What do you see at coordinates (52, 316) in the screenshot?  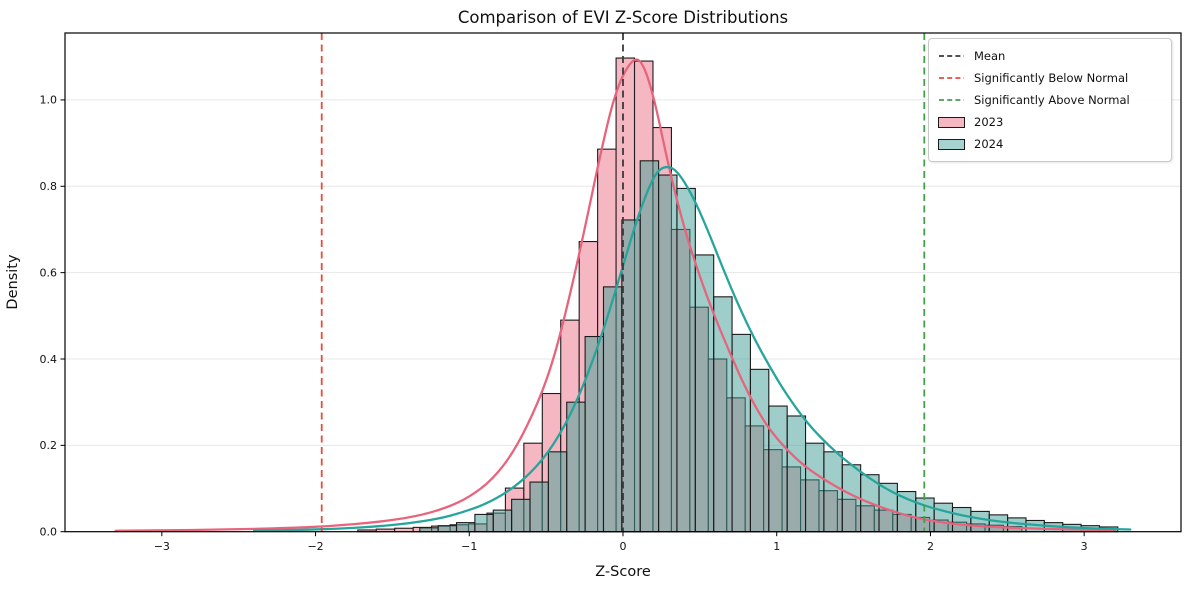 I see `y-ticks: 0.0 0.2 0.4 0.6 0.8 1.0` at bounding box center [52, 316].